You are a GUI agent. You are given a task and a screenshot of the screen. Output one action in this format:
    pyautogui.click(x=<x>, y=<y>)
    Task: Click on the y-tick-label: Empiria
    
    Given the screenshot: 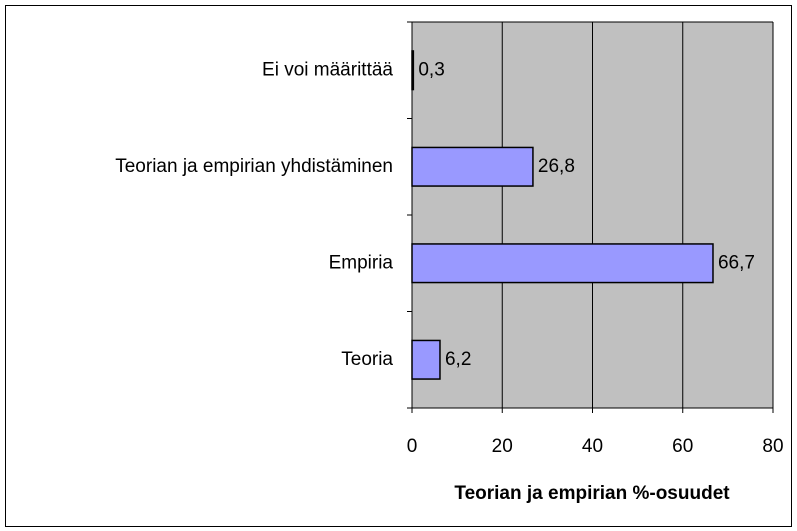 What is the action you would take?
    pyautogui.click(x=361, y=262)
    